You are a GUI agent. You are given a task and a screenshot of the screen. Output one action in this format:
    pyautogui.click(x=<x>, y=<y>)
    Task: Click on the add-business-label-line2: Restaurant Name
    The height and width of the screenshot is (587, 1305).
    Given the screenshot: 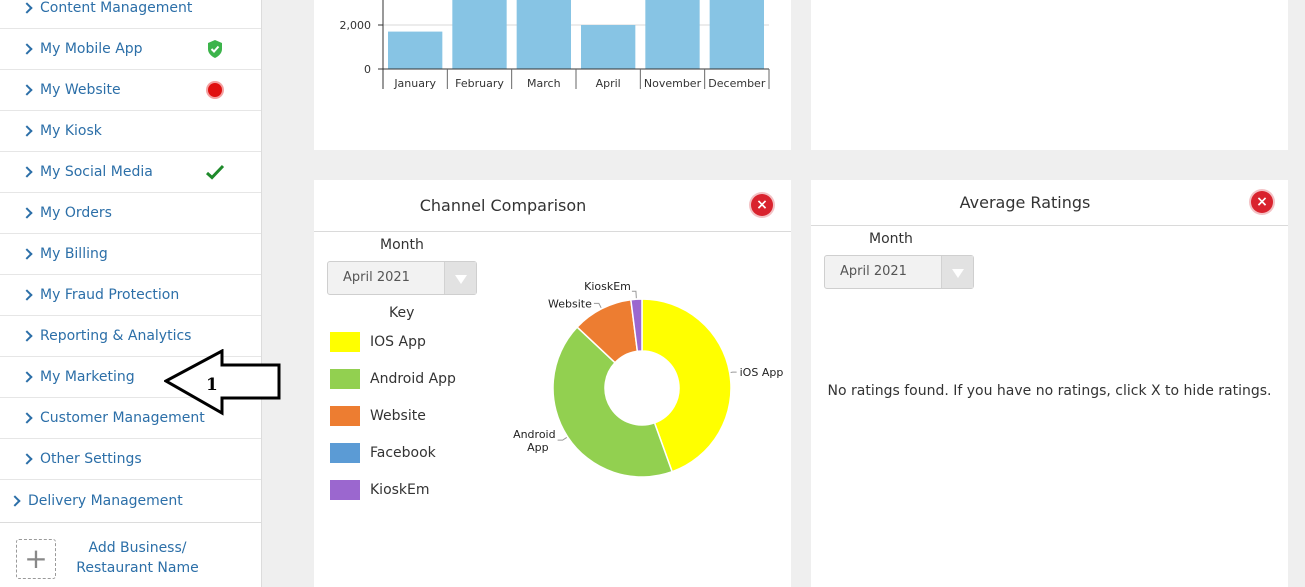 What is the action you would take?
    pyautogui.click(x=137, y=568)
    